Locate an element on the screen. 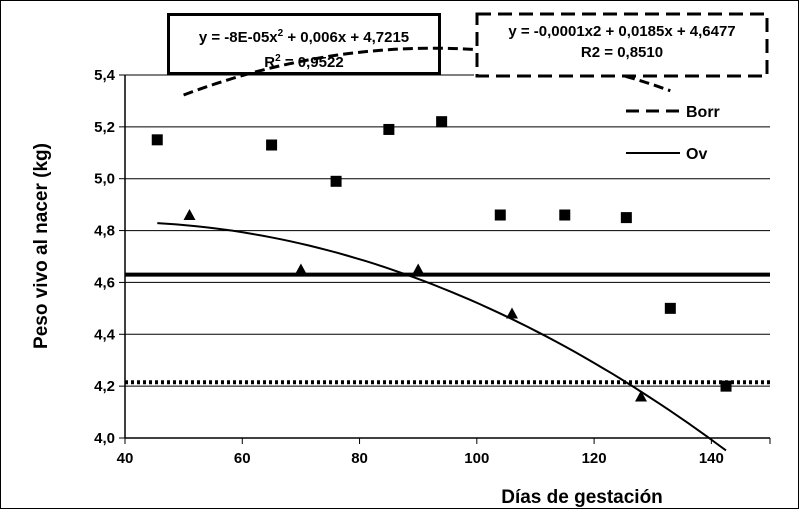 The height and width of the screenshot is (511, 801). y-tick-label: 5,0 is located at coordinates (104, 179).